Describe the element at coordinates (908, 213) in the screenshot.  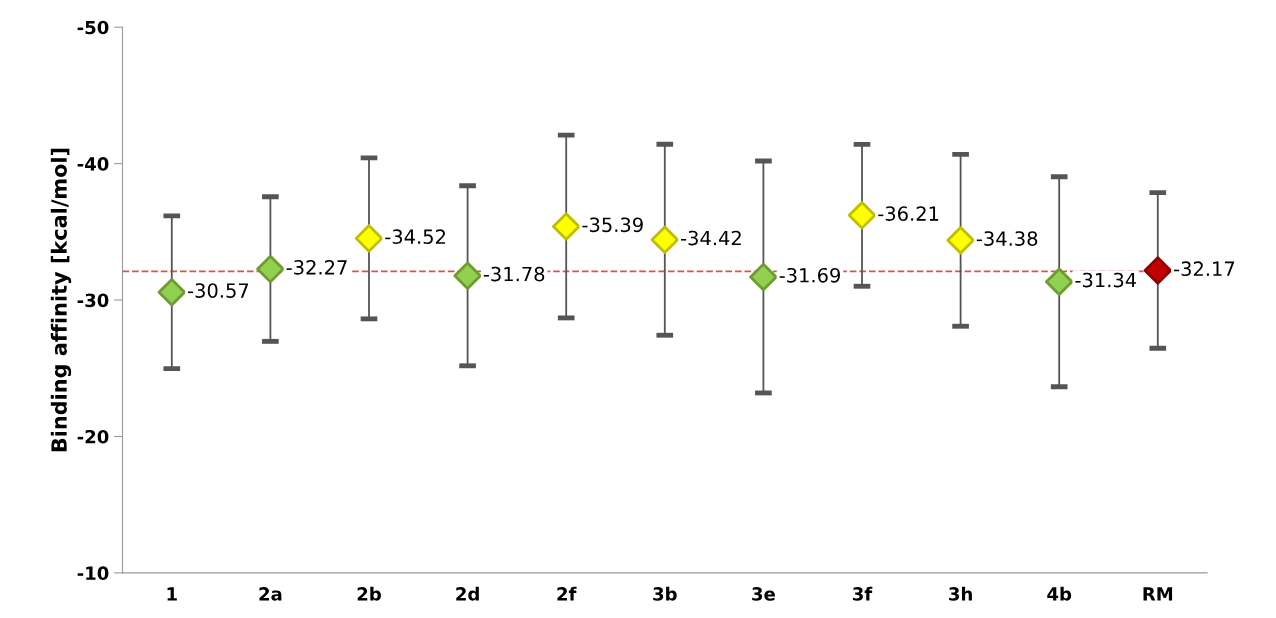
I see `data-label: -36.21` at that location.